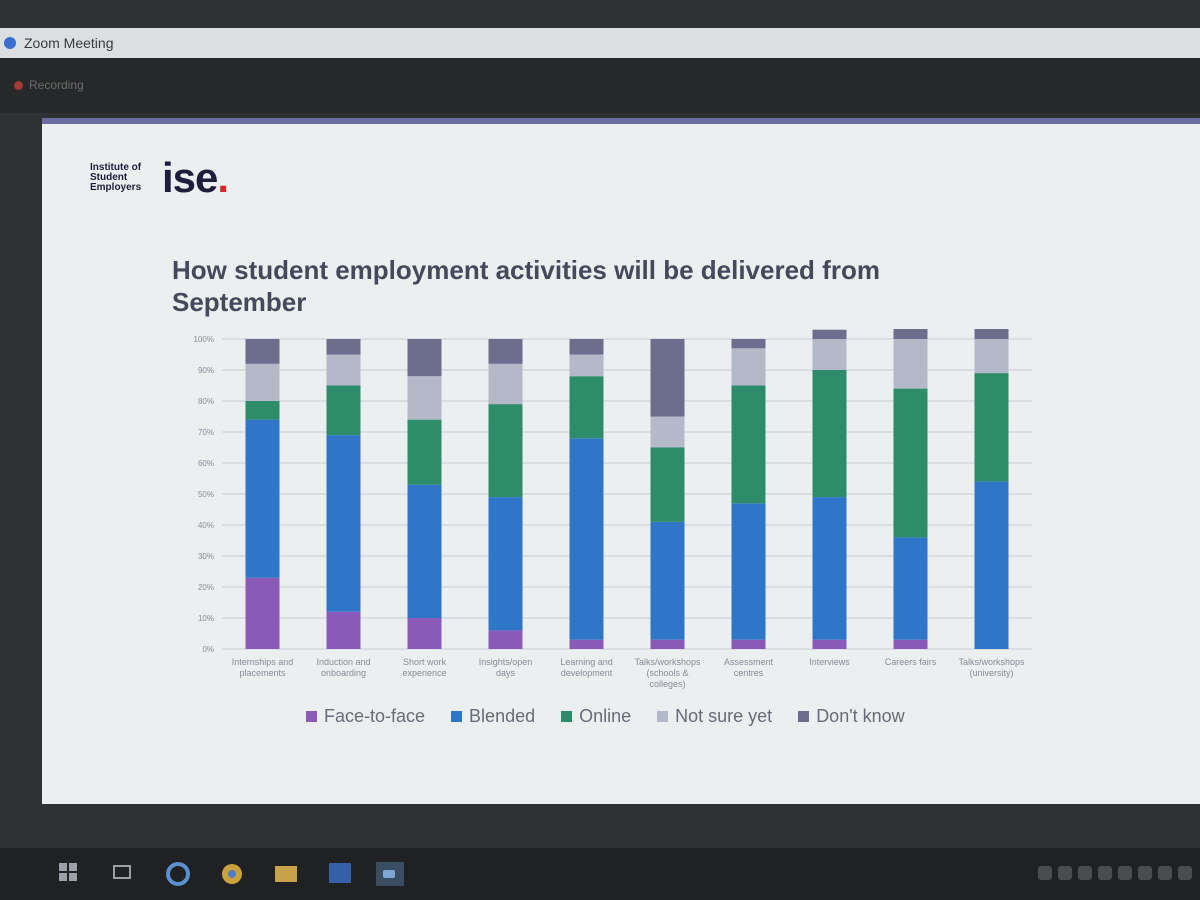 The height and width of the screenshot is (900, 1200). Describe the element at coordinates (424, 667) in the screenshot. I see `x-category-label: Short work experience` at that location.